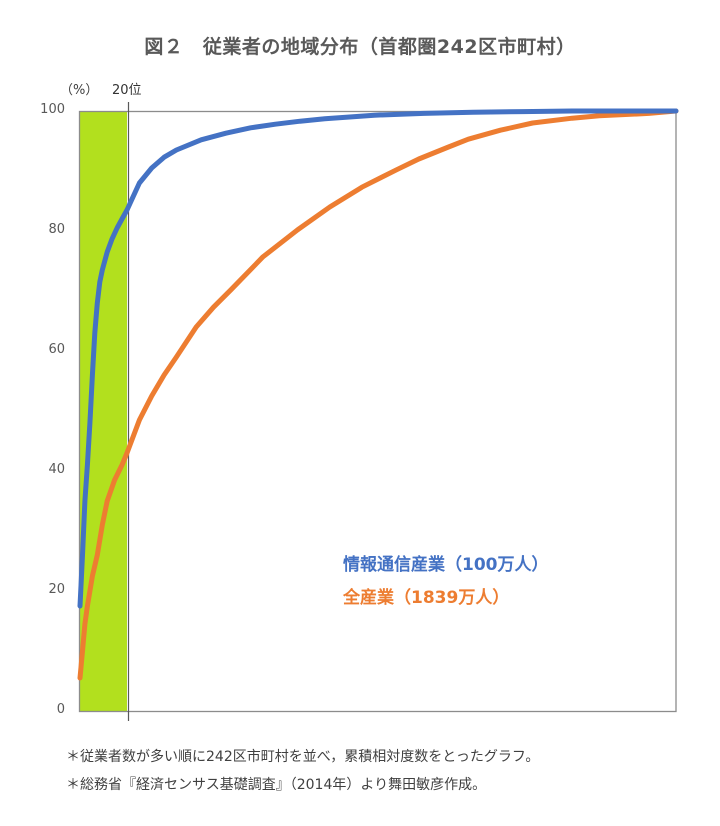 This screenshot has height=826, width=720. Describe the element at coordinates (360, 47) in the screenshot. I see `figure-title: 図２ 従業者の地域分布（首都圏242区市町村）` at that location.